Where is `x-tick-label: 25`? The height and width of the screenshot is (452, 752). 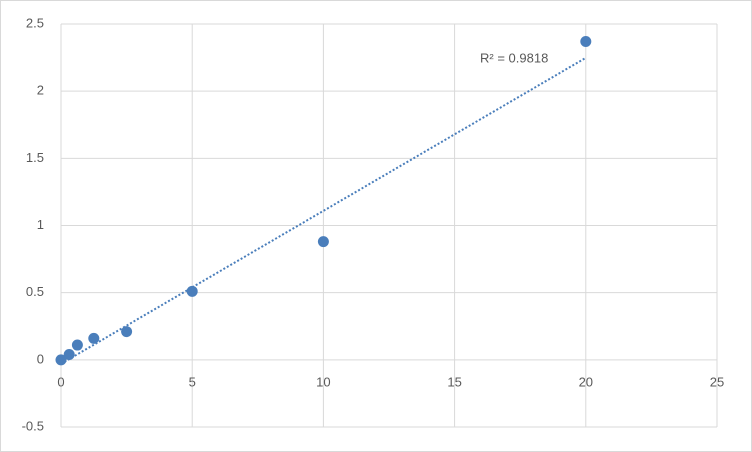 x-tick-label: 25 is located at coordinates (717, 381).